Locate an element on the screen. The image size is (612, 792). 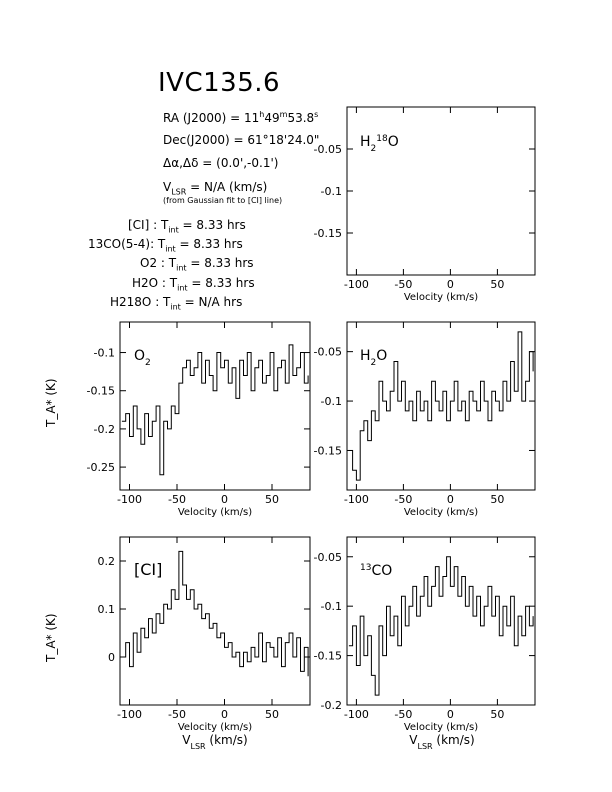
tint-row-h2o: H2O : Tint = 8.33 hrs is located at coordinates (193, 284).